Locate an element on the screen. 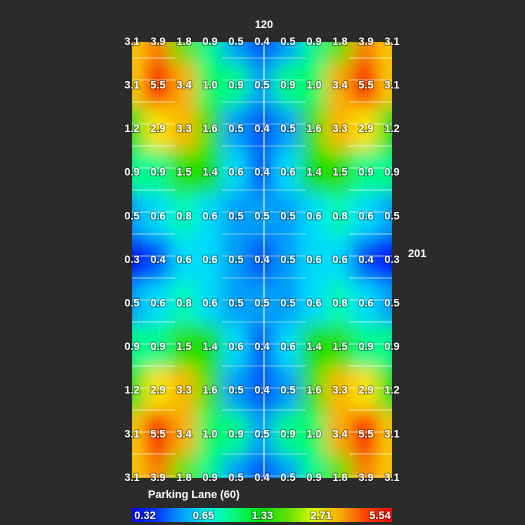 This screenshot has width=525, height=525. scale-tick-label: 0.32 is located at coordinates (144, 516).